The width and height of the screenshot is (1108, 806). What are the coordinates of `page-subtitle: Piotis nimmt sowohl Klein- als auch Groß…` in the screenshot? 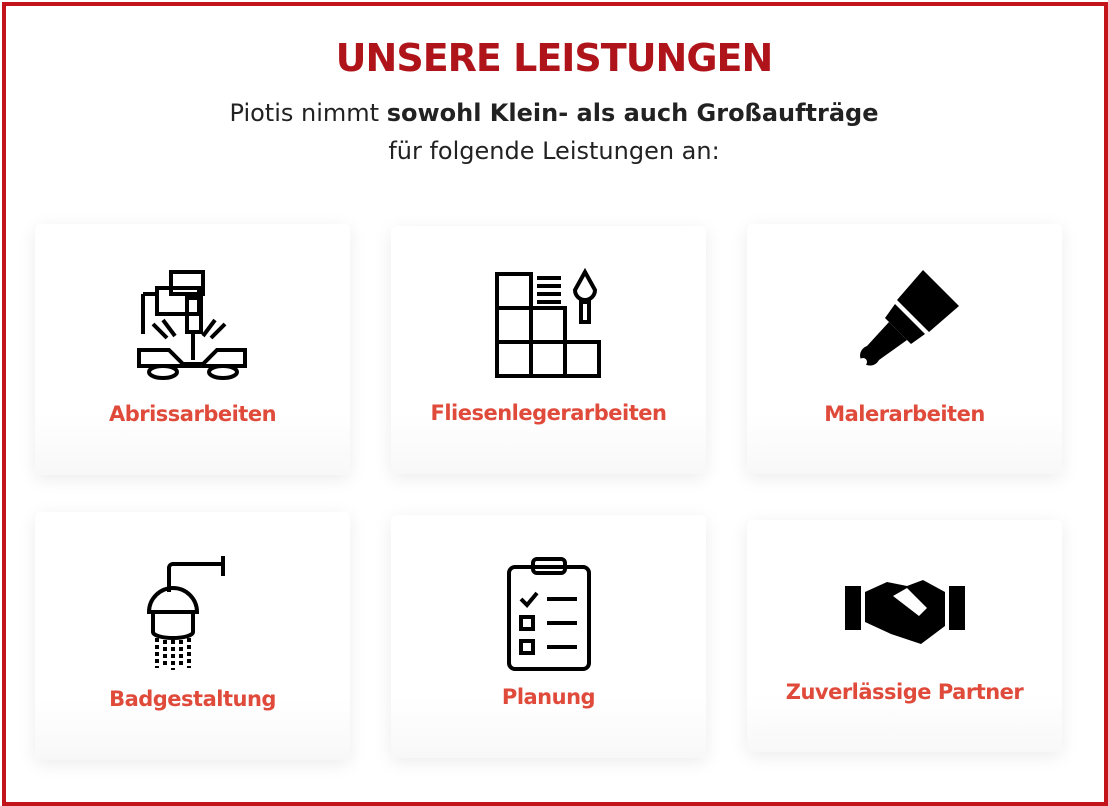 It's located at (554, 132).